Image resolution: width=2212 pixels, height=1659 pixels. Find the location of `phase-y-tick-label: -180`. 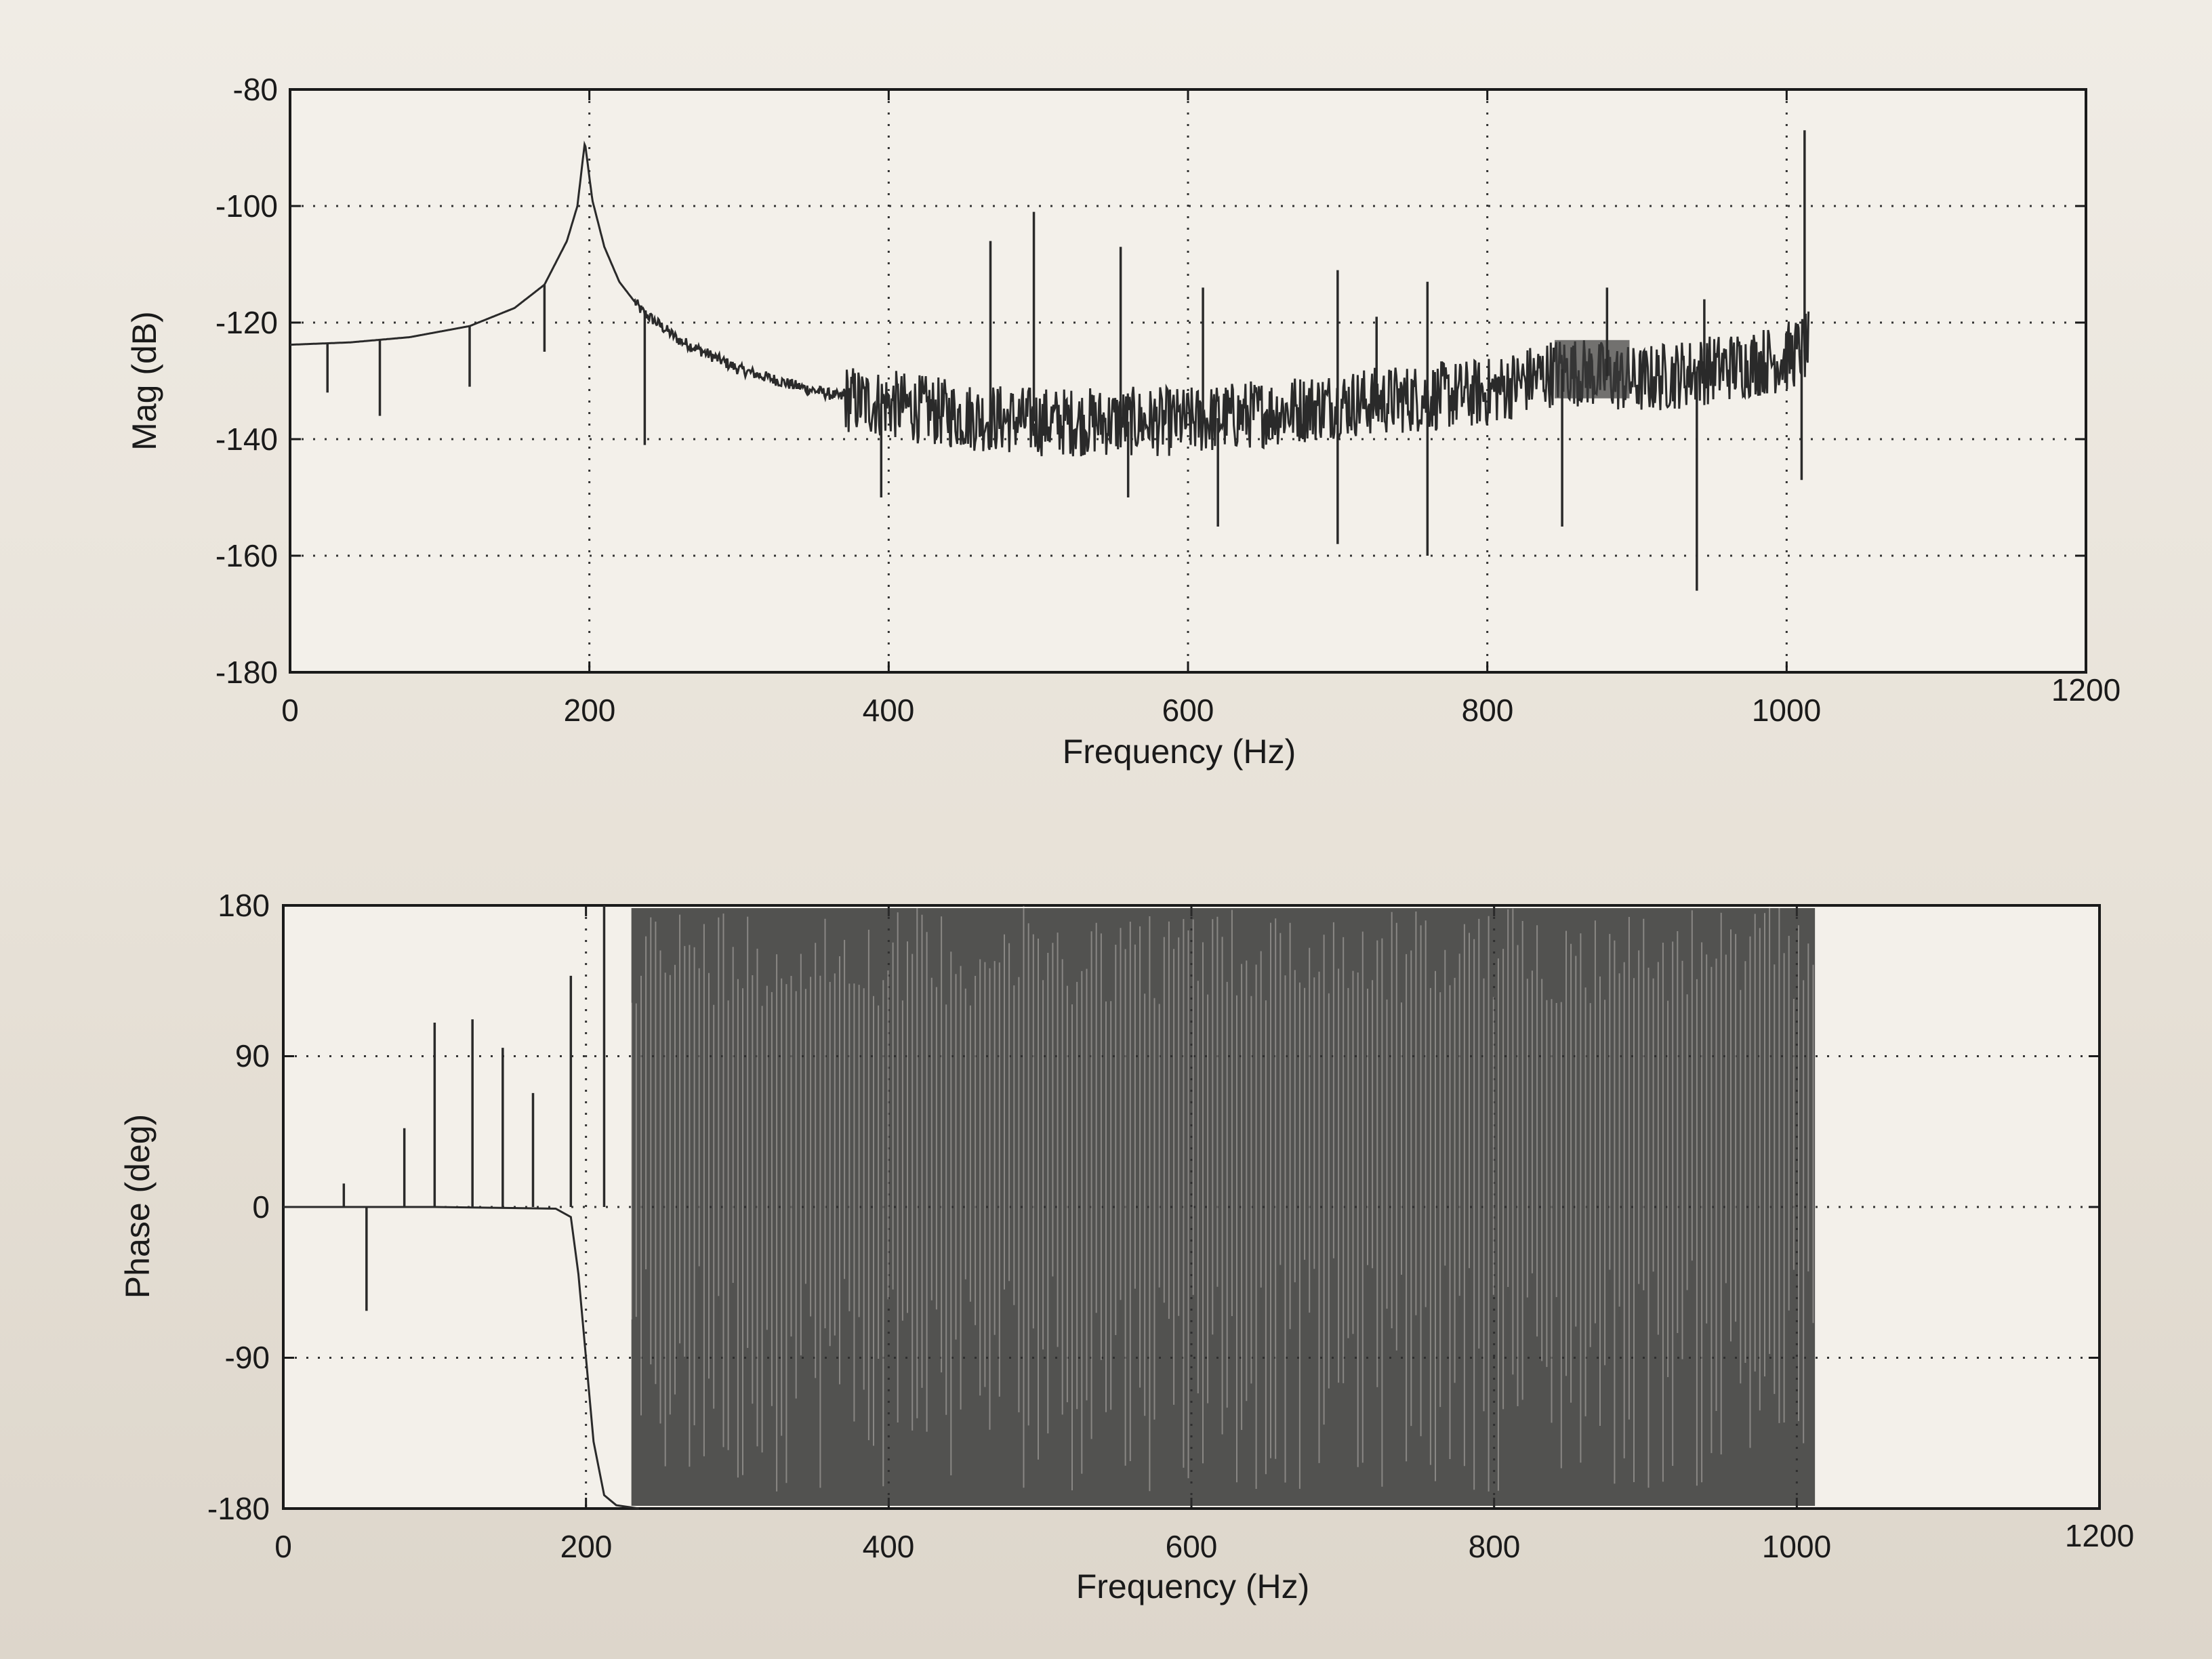

phase-y-tick-label: -180 is located at coordinates (239, 1509).